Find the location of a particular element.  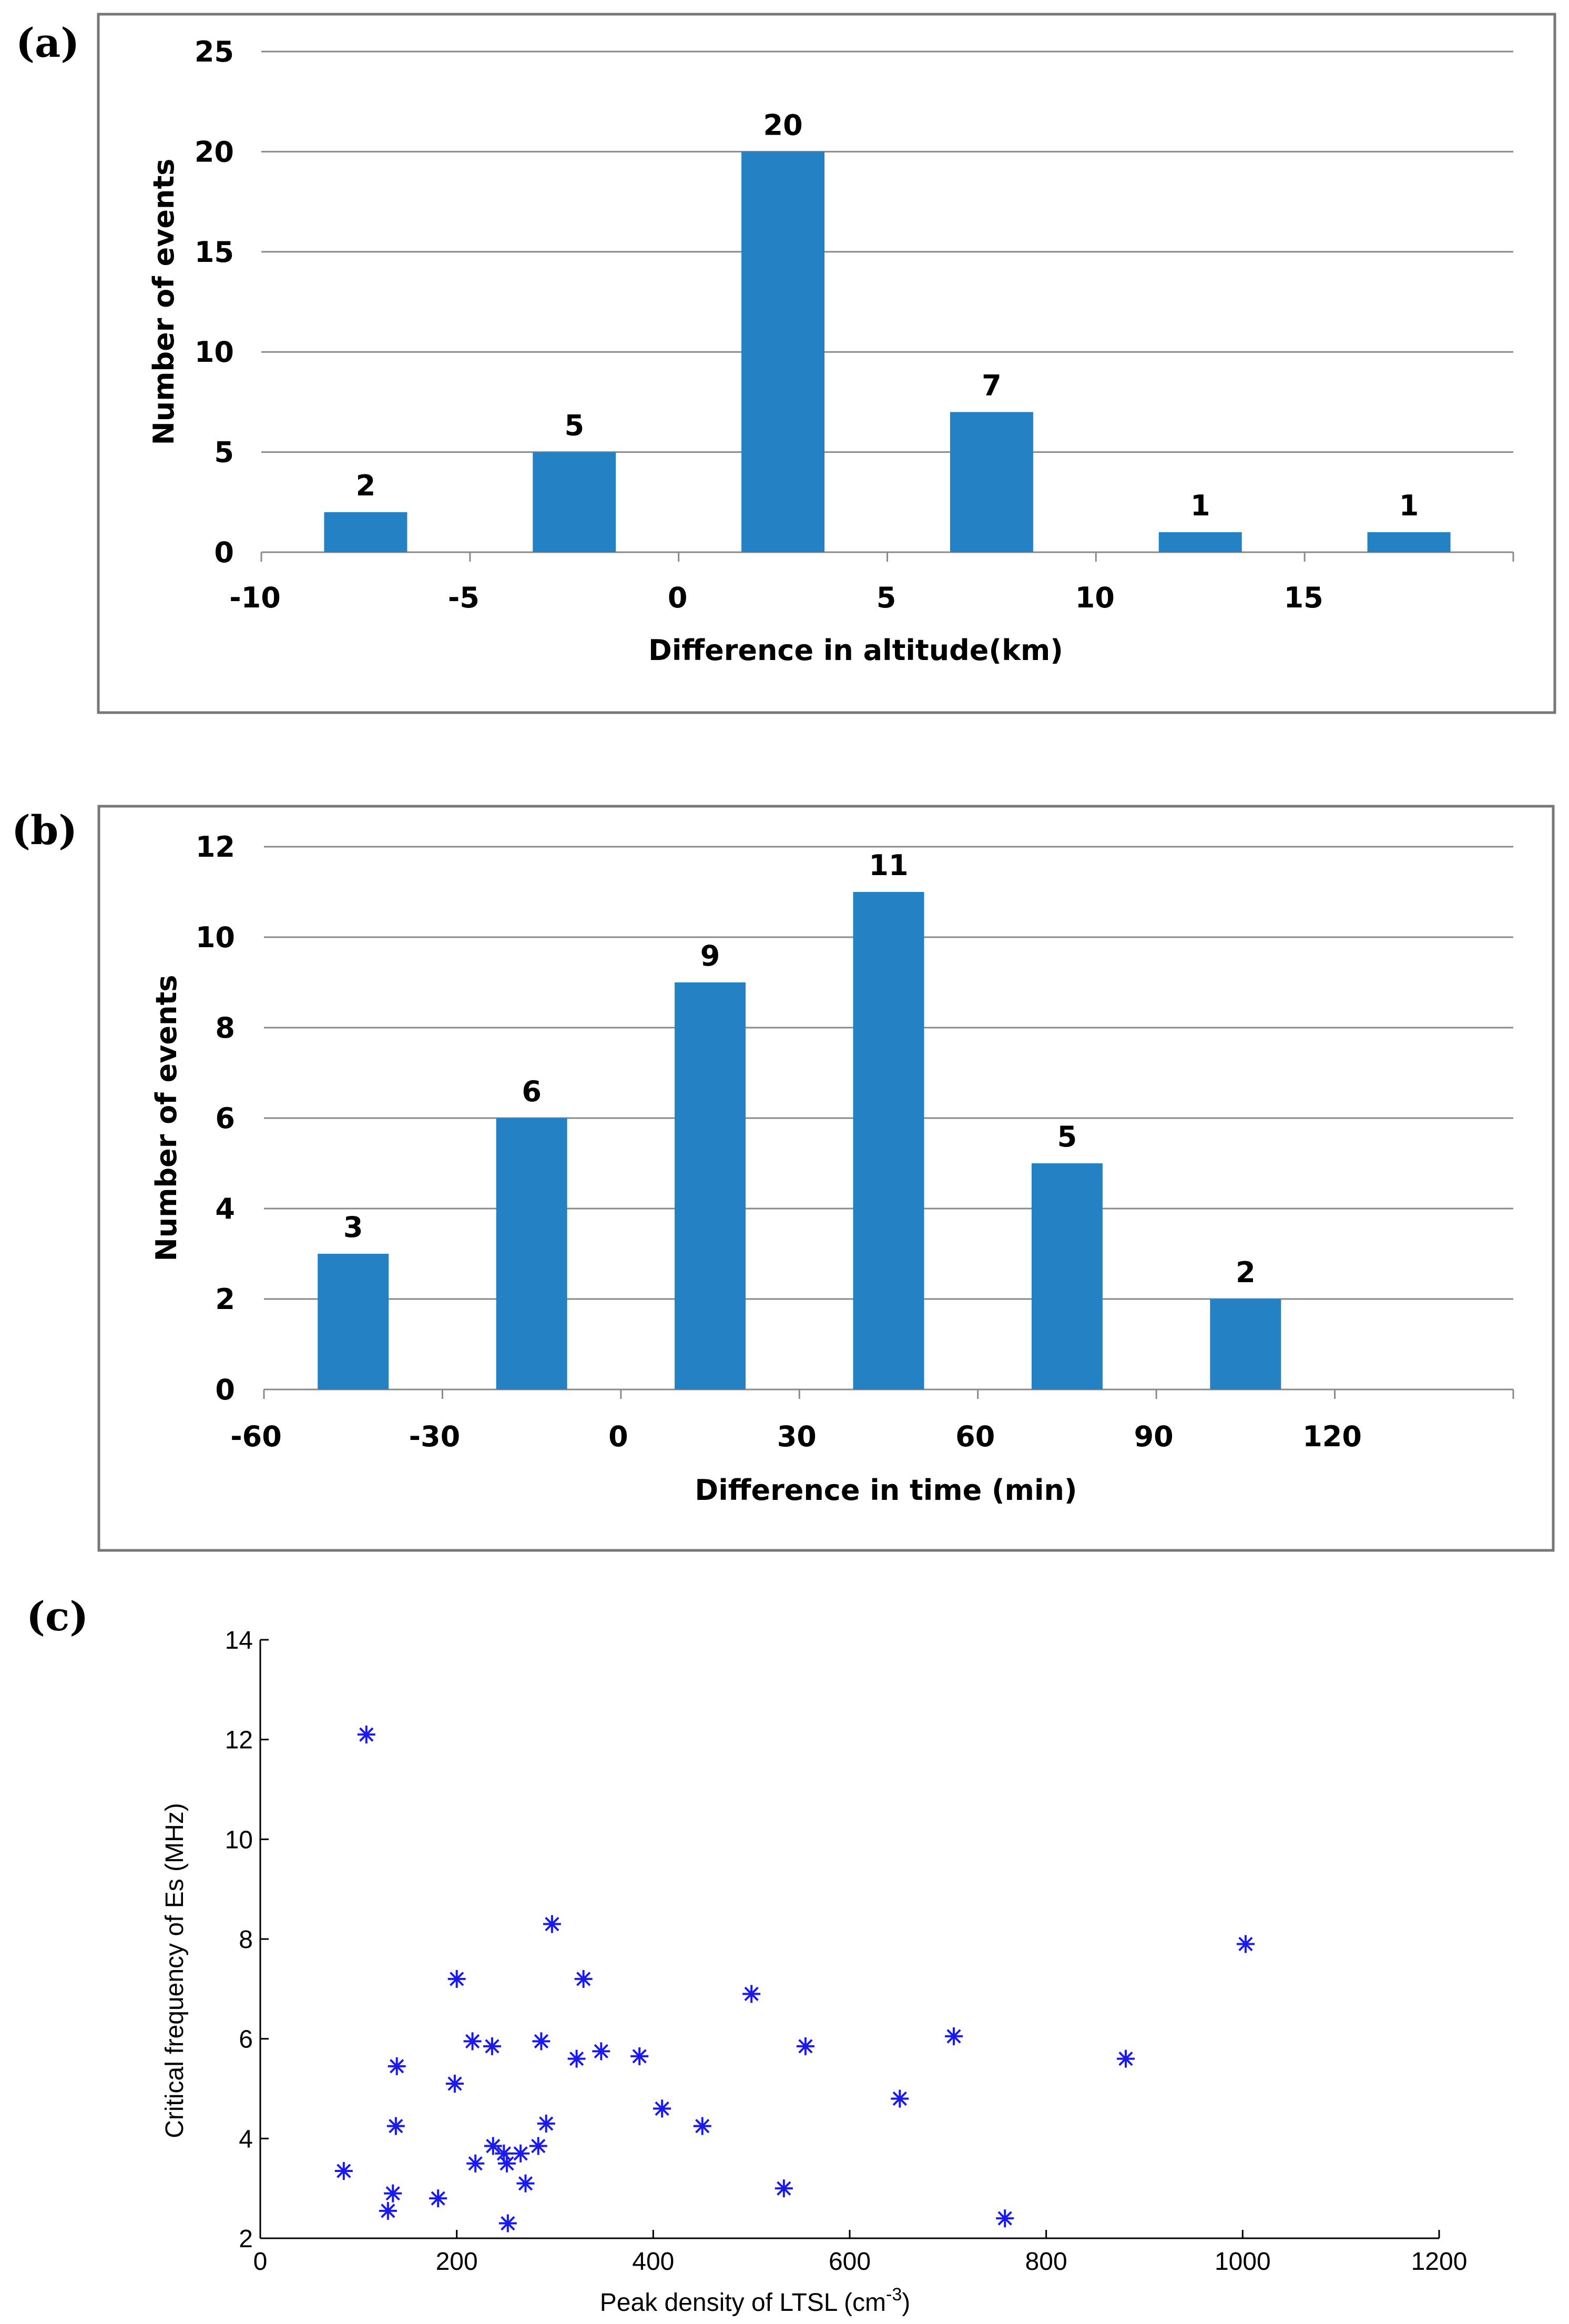

x-tick-label: 60 is located at coordinates (975, 1436).